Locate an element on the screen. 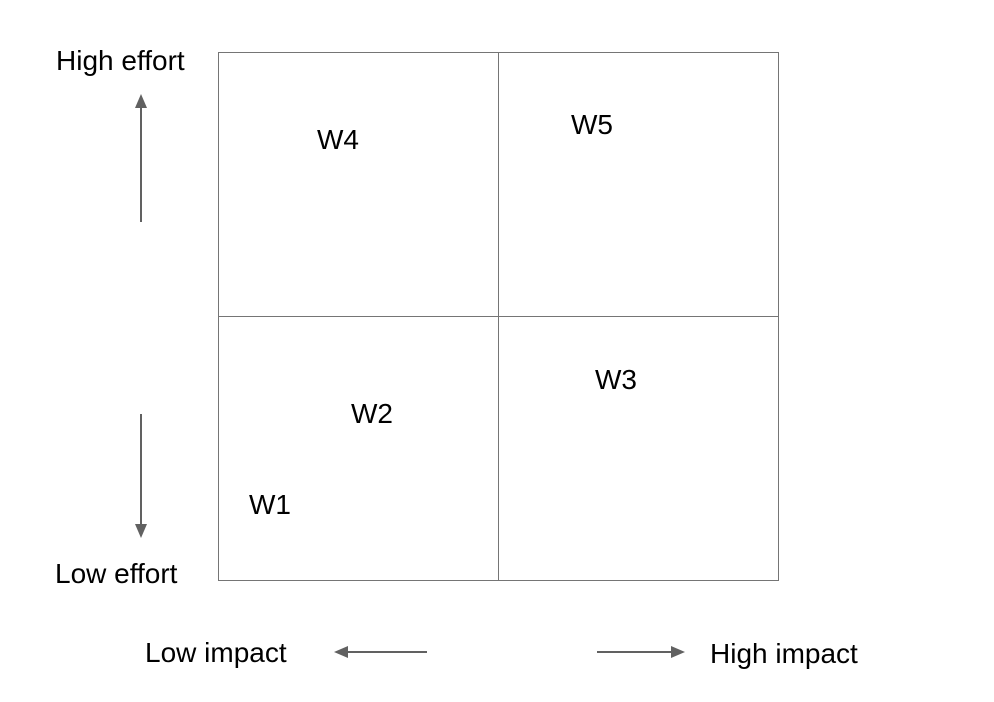 This screenshot has height=702, width=994. arrow-right-icon is located at coordinates (641, 652).